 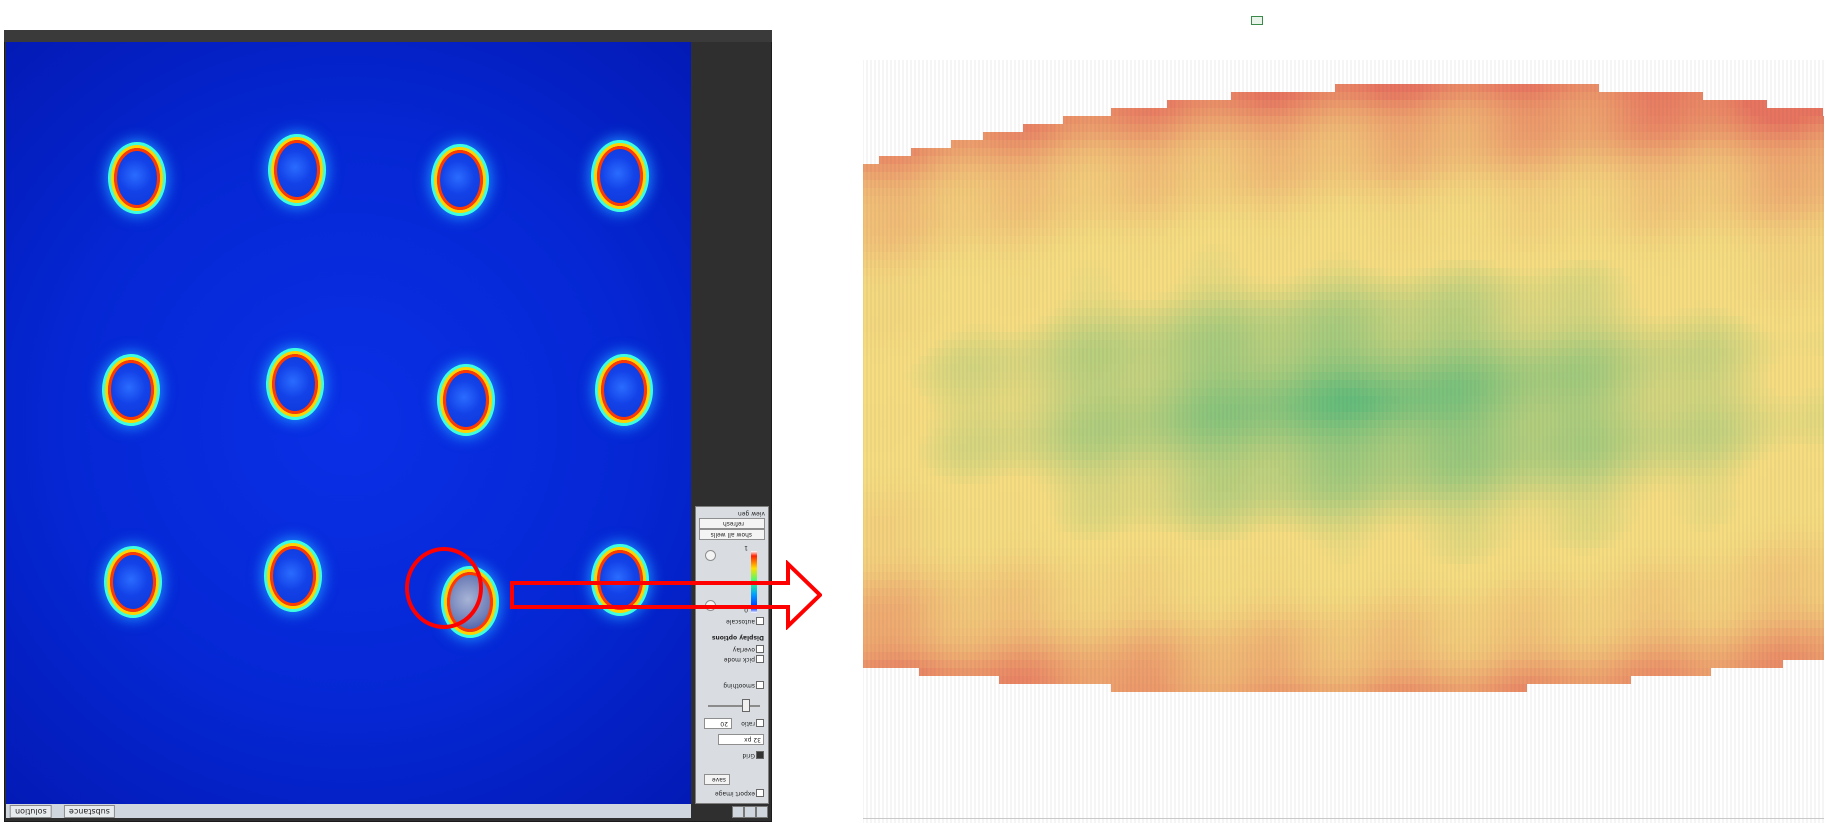 What do you see at coordinates (760, 723) in the screenshot?
I see `ratio-checkbox` at bounding box center [760, 723].